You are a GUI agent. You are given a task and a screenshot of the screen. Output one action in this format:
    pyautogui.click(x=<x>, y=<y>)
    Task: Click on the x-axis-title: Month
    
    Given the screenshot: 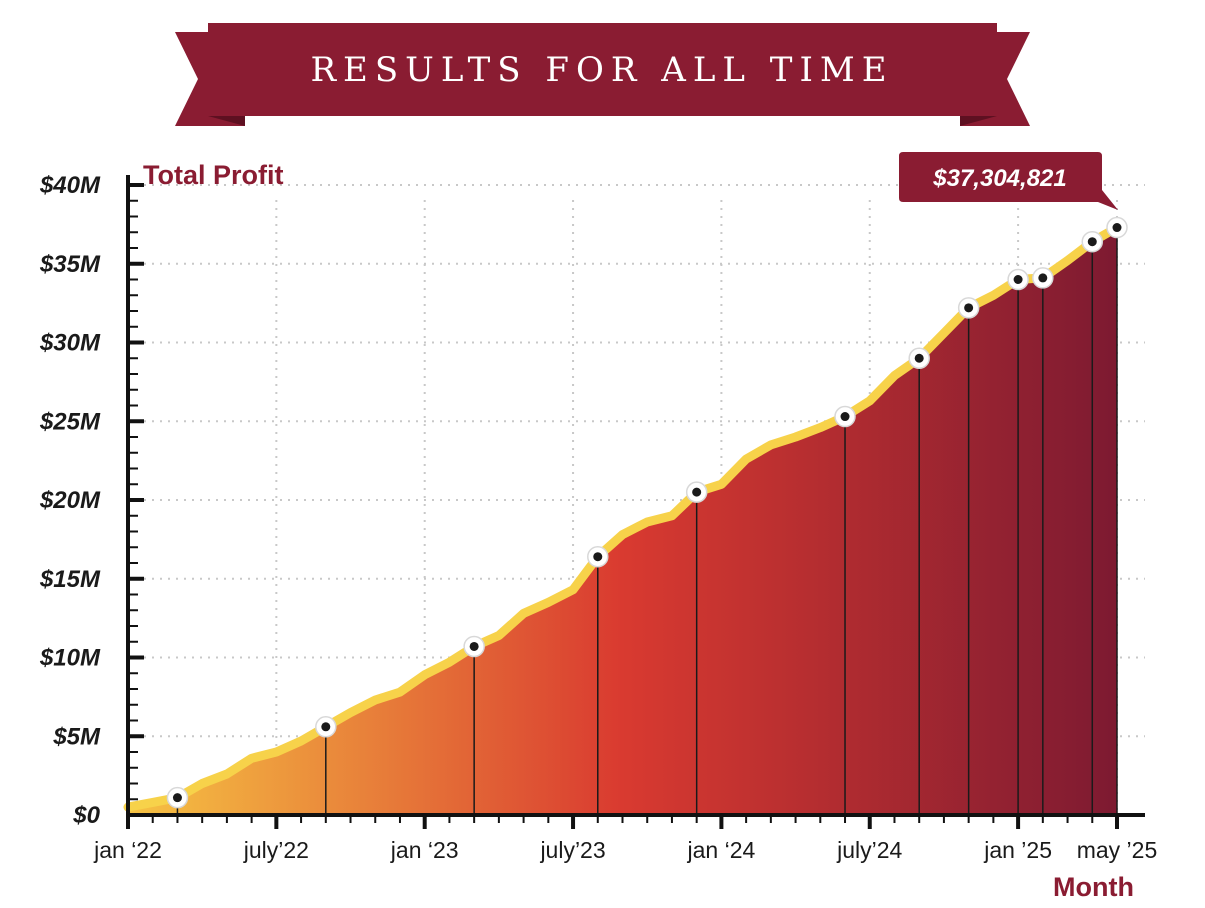 What is the action you would take?
    pyautogui.click(x=1093, y=887)
    